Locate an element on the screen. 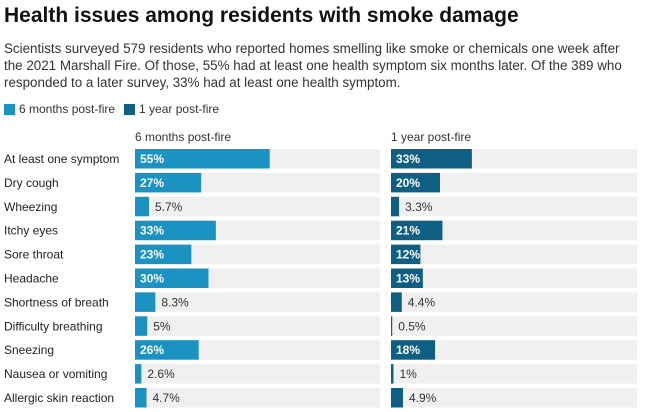 The width and height of the screenshot is (645, 412). bar-shortness-of-breath-1-year-post-fire is located at coordinates (396, 302).